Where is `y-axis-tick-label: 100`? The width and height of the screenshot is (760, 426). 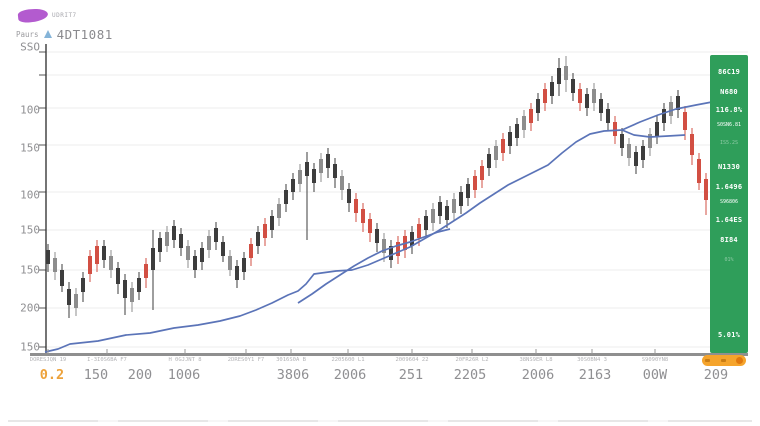 y-axis-tick-label: 100 is located at coordinates (30, 110).